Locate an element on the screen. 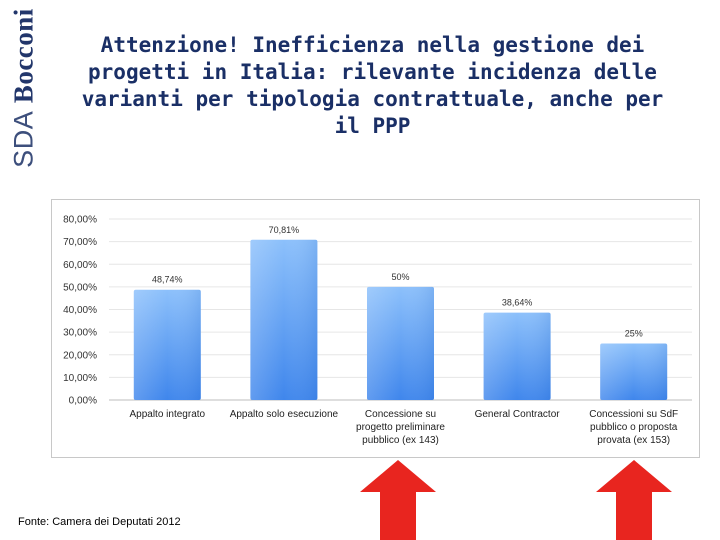 This screenshot has height=540, width=720. logo-text: SDA Bocconi is located at coordinates (24, 88).